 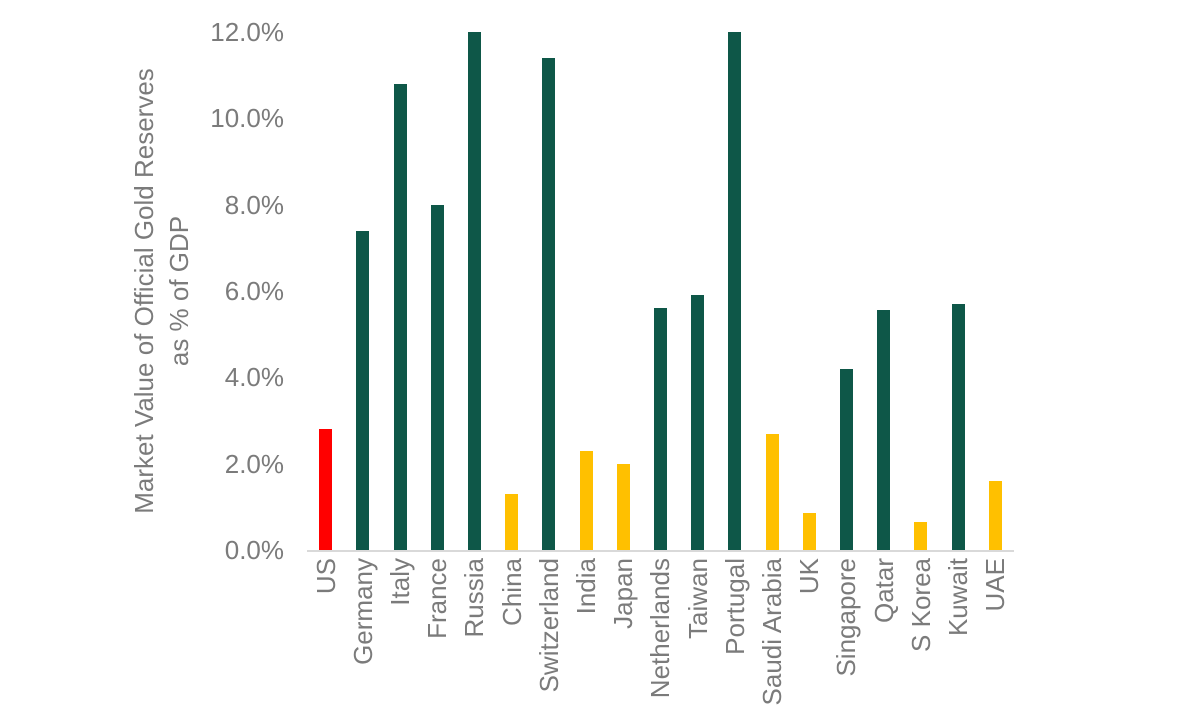 What do you see at coordinates (400, 582) in the screenshot?
I see `x-label-italy: Italy` at bounding box center [400, 582].